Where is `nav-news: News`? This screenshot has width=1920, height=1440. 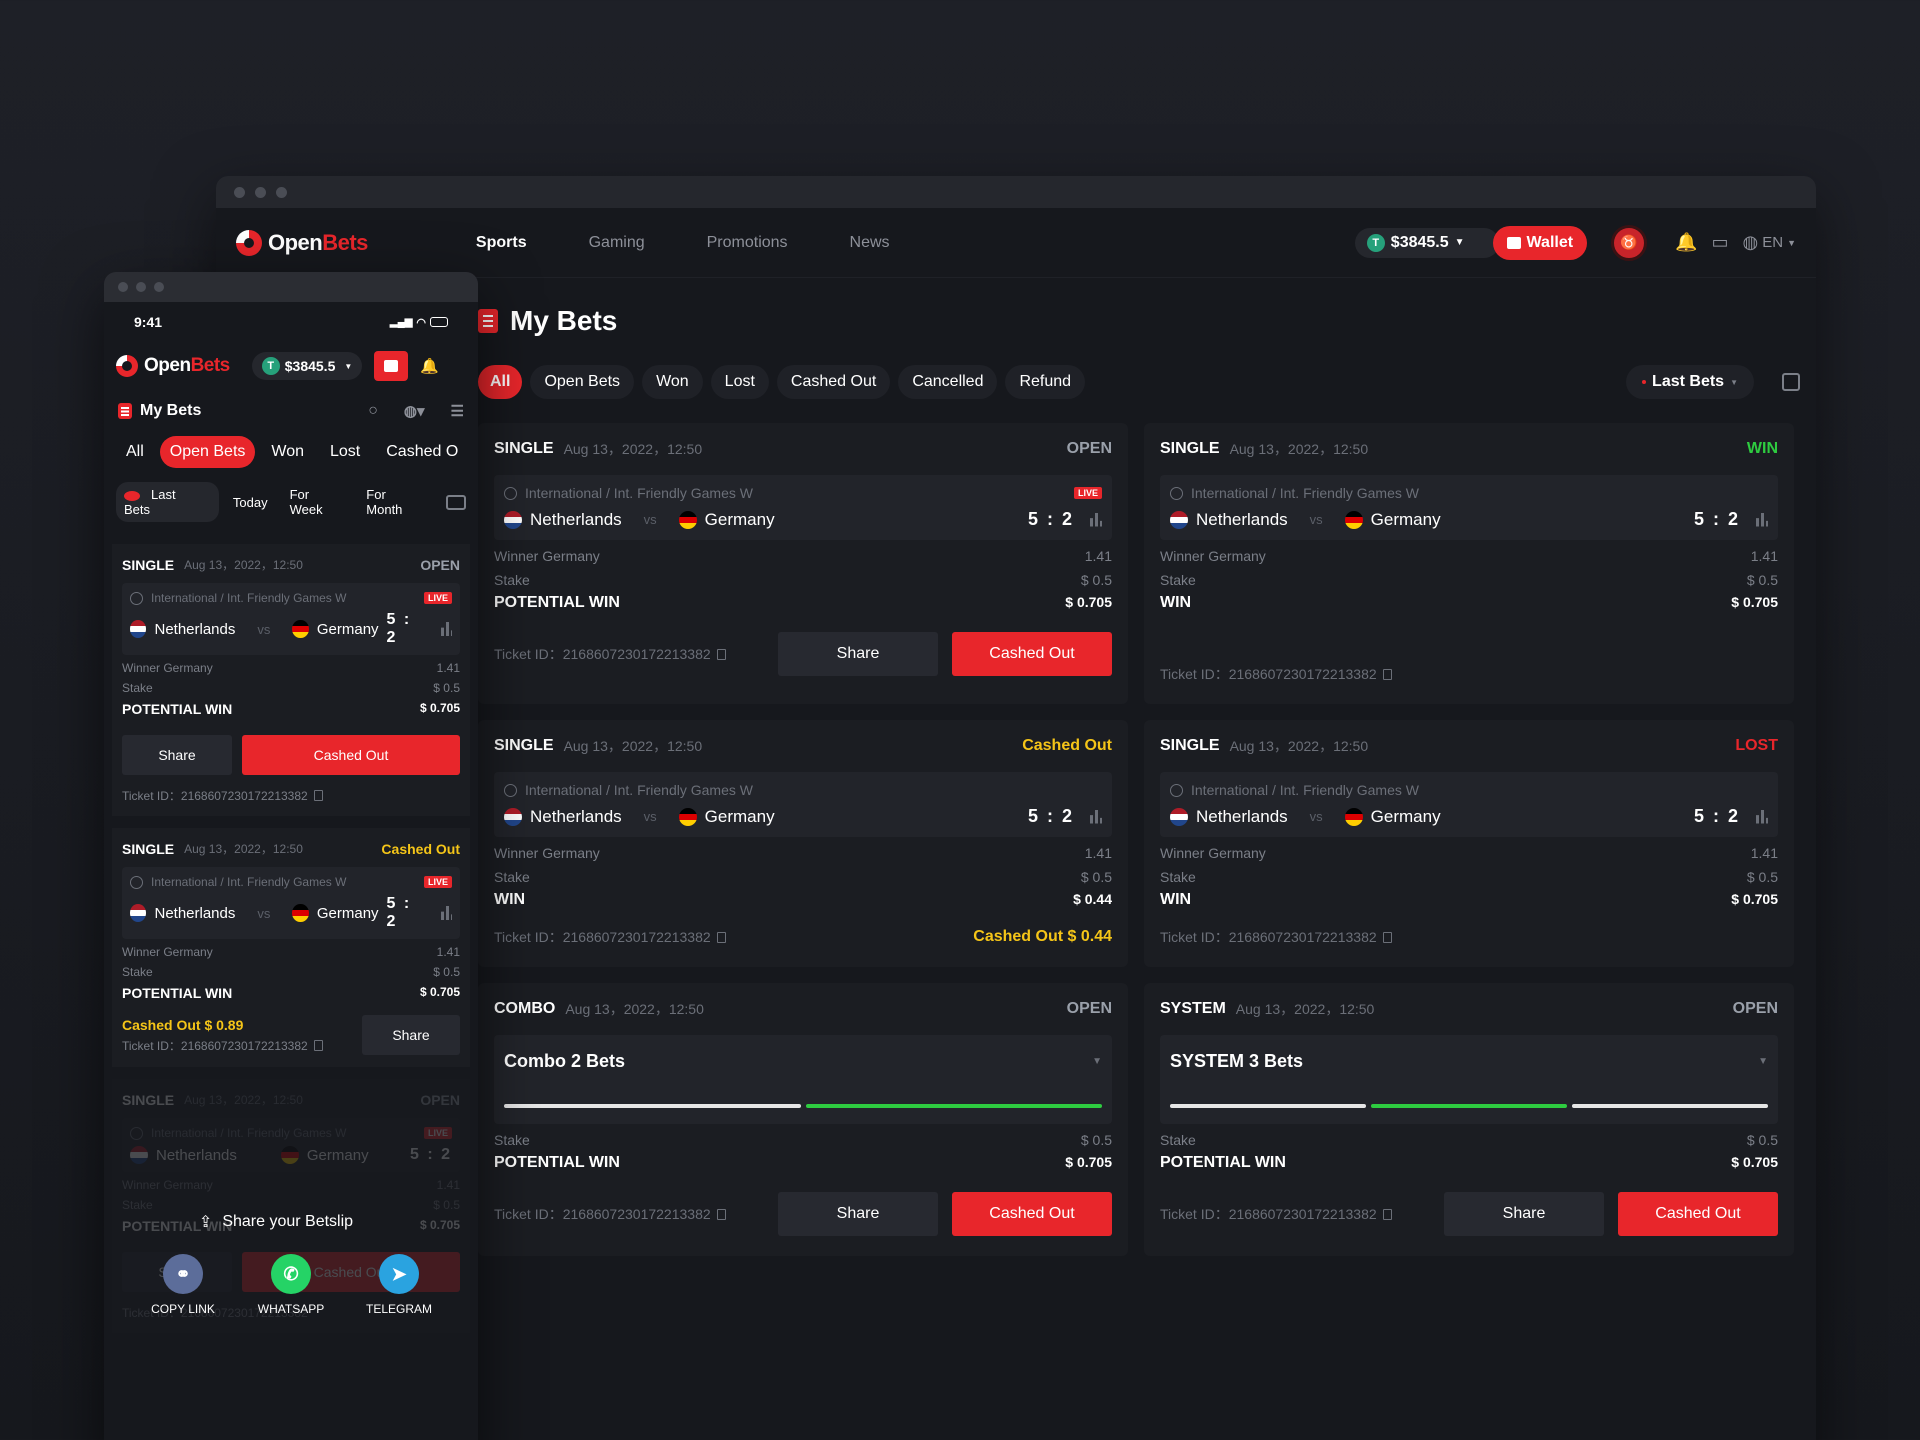 nav-news: News is located at coordinates (869, 242).